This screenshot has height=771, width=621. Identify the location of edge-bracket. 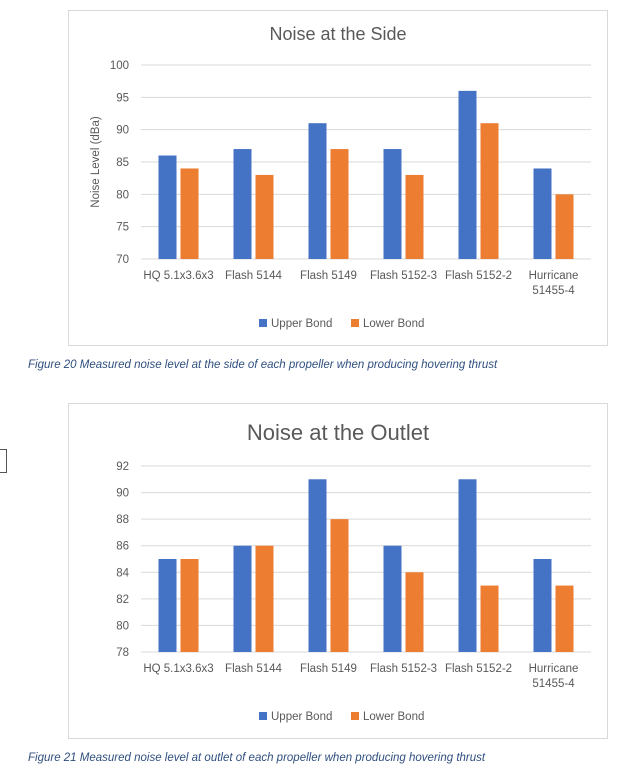
(3, 461).